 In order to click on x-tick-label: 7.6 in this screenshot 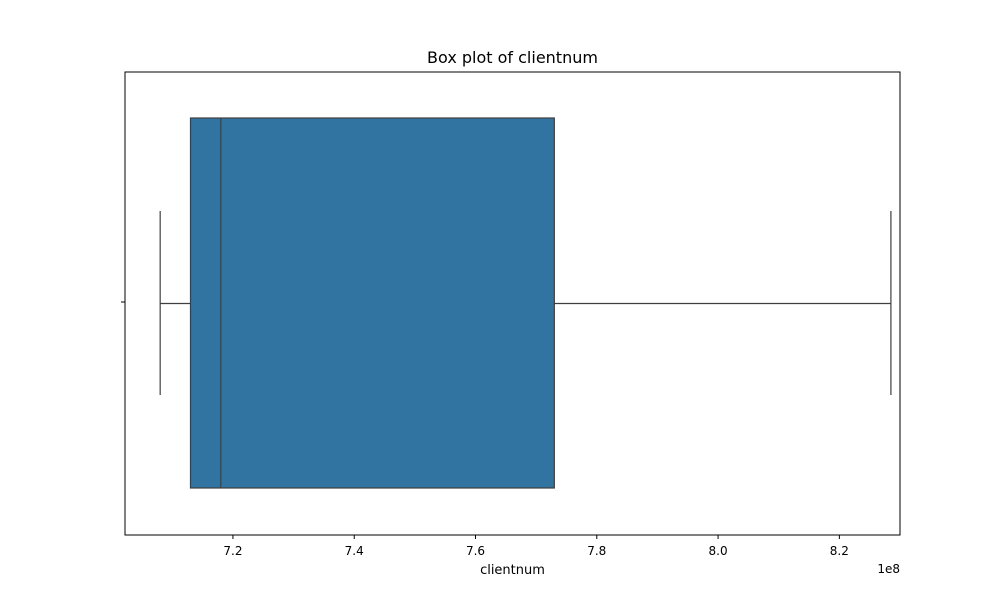, I will do `click(475, 551)`.